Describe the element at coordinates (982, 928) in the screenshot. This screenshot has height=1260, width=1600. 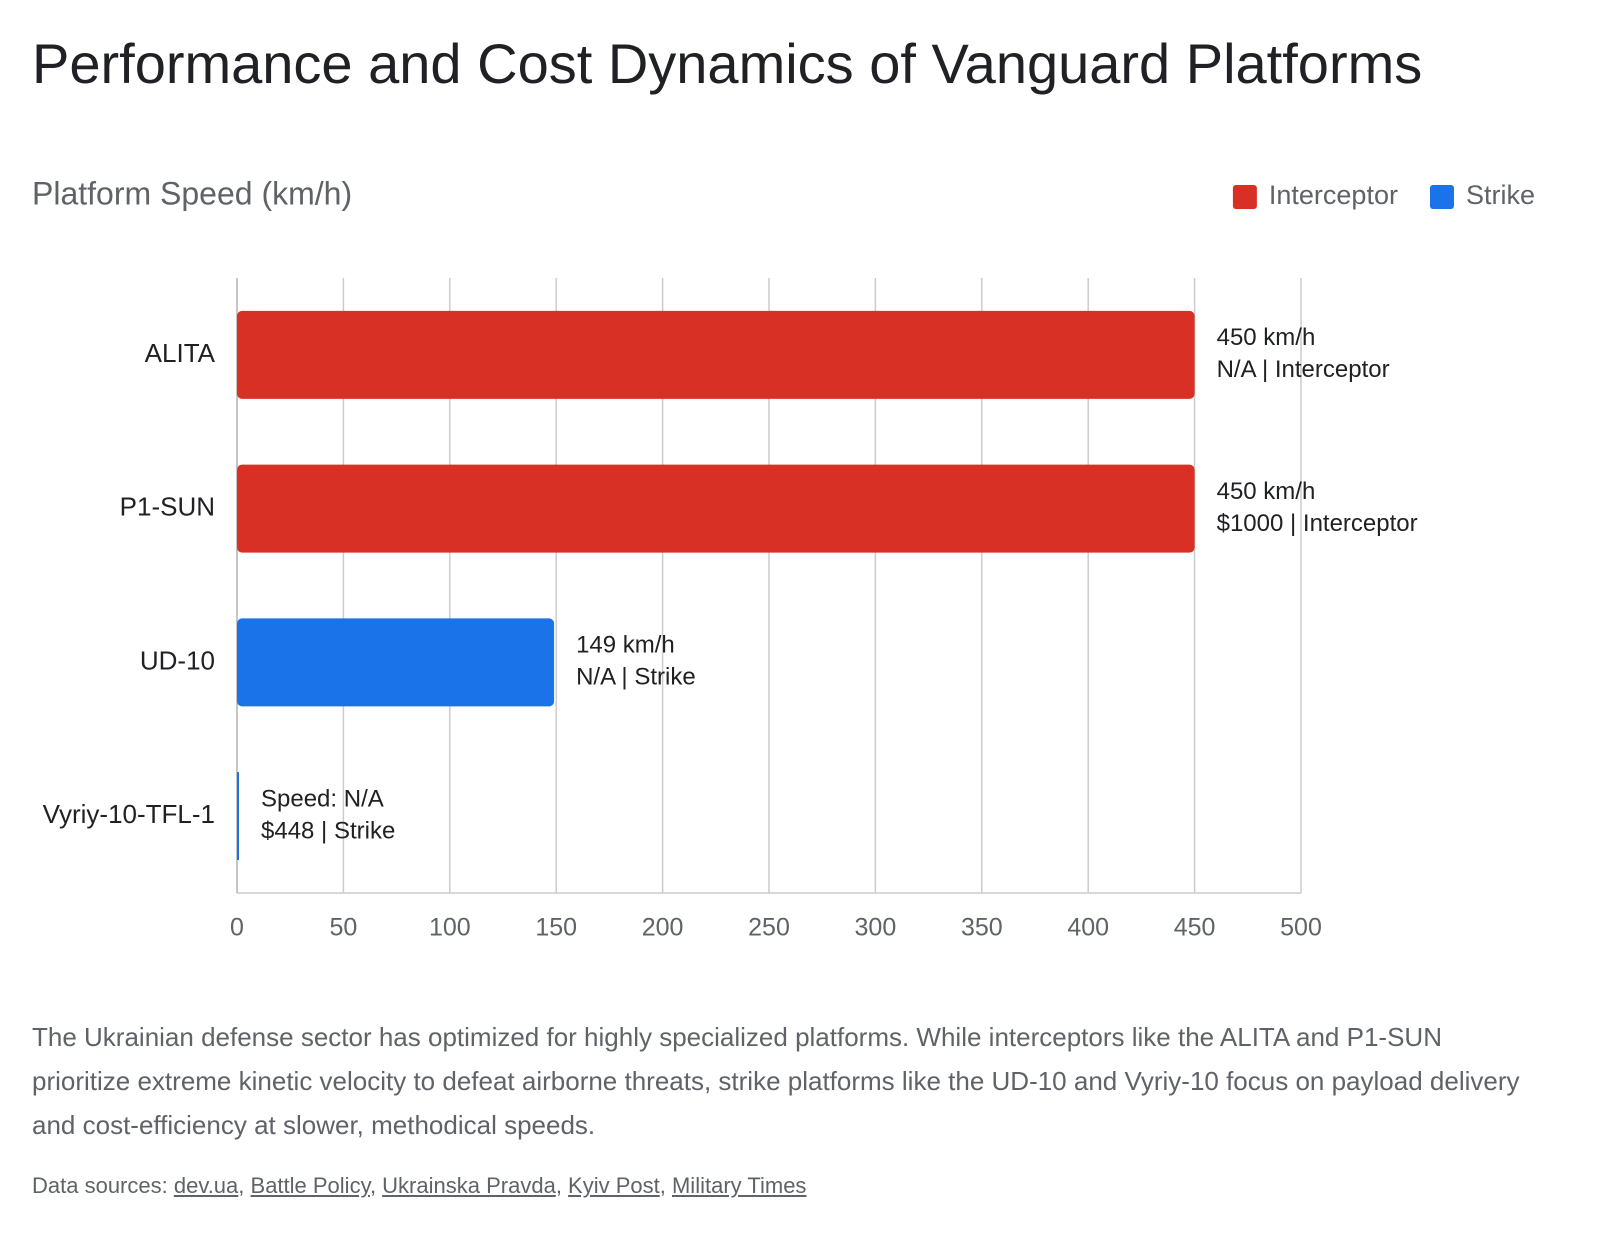
I see `x-tick-label: 350` at that location.